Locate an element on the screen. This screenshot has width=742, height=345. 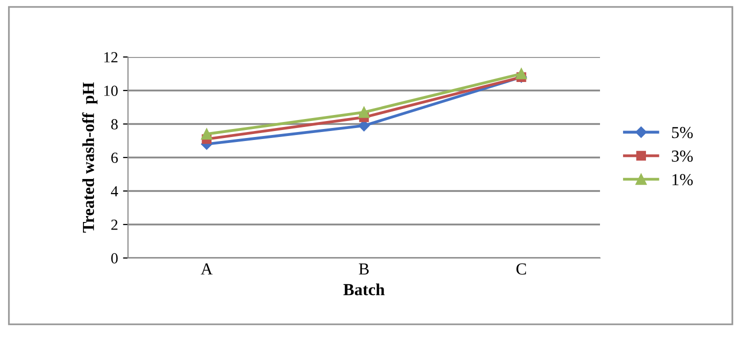
x-tick-label: A is located at coordinates (206, 268).